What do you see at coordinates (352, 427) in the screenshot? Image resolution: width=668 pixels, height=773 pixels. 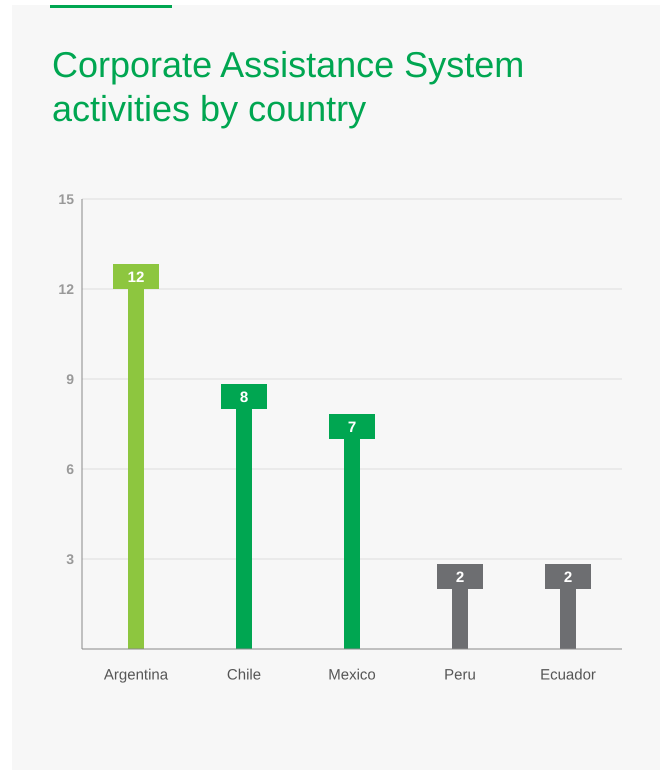 I see `data-label: 7` at bounding box center [352, 427].